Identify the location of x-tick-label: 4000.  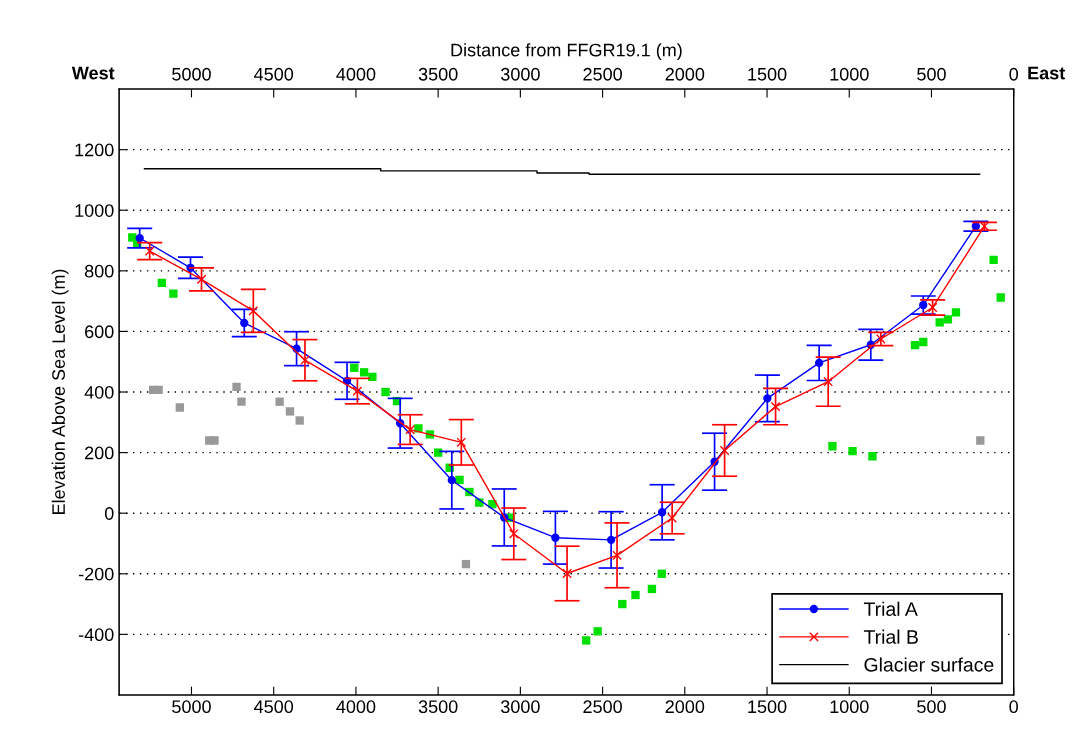
(356, 707).